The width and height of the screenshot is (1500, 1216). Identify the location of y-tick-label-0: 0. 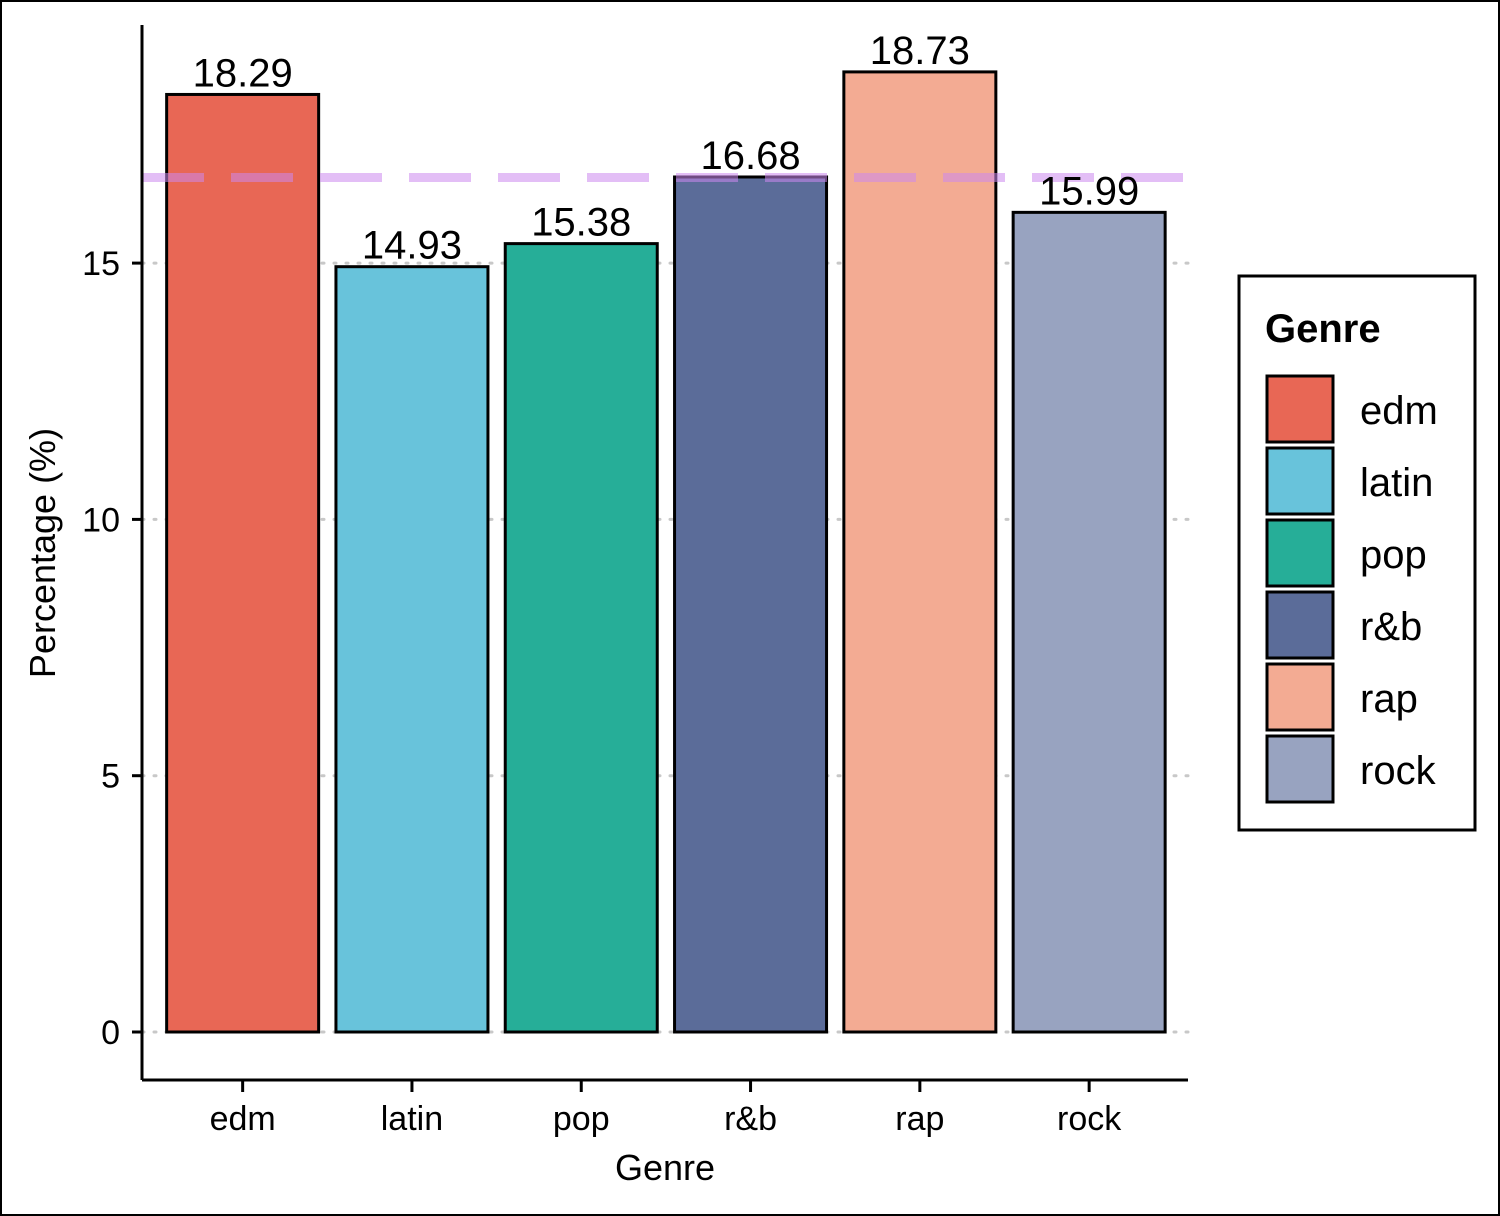
(110, 1033).